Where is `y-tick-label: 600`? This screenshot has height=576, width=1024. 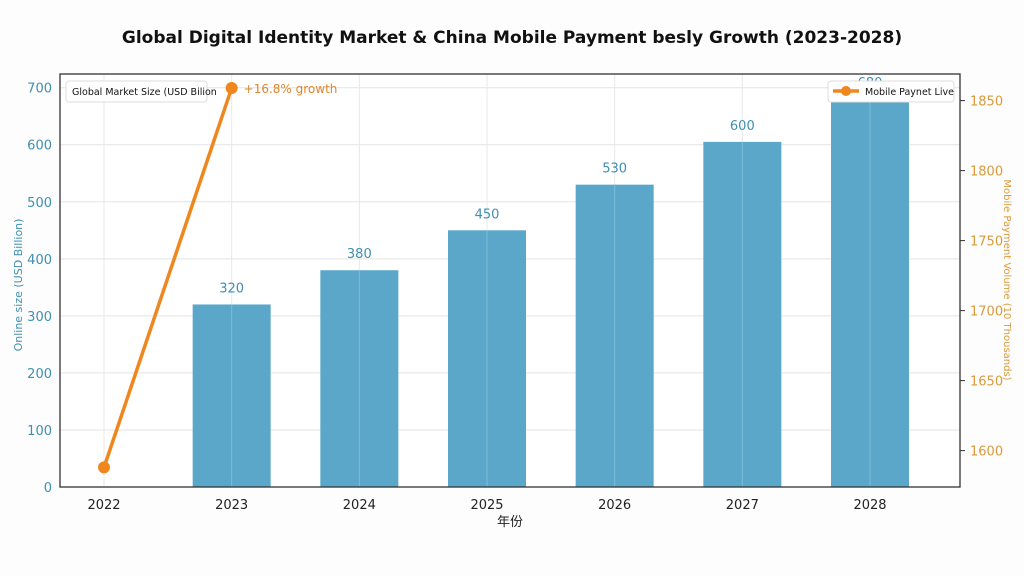 y-tick-label: 600 is located at coordinates (39, 146).